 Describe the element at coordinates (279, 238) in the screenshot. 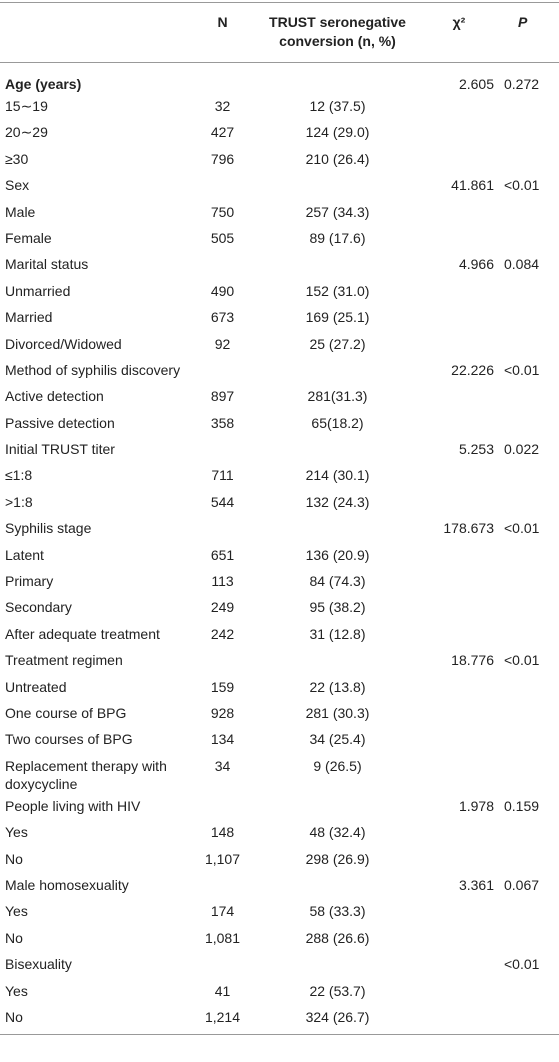

I see `table-row: Female 505 89 (17.6)` at that location.